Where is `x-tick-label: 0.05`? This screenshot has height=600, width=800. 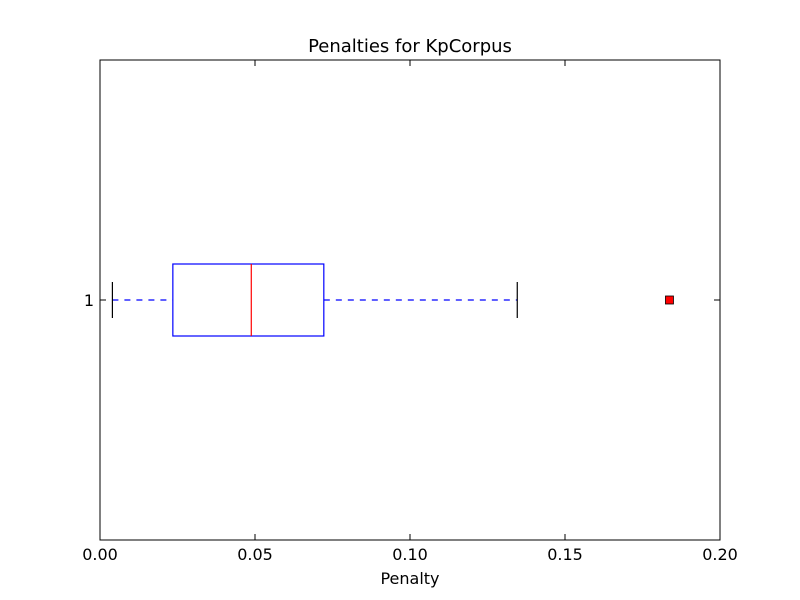
x-tick-label: 0.05 is located at coordinates (255, 554).